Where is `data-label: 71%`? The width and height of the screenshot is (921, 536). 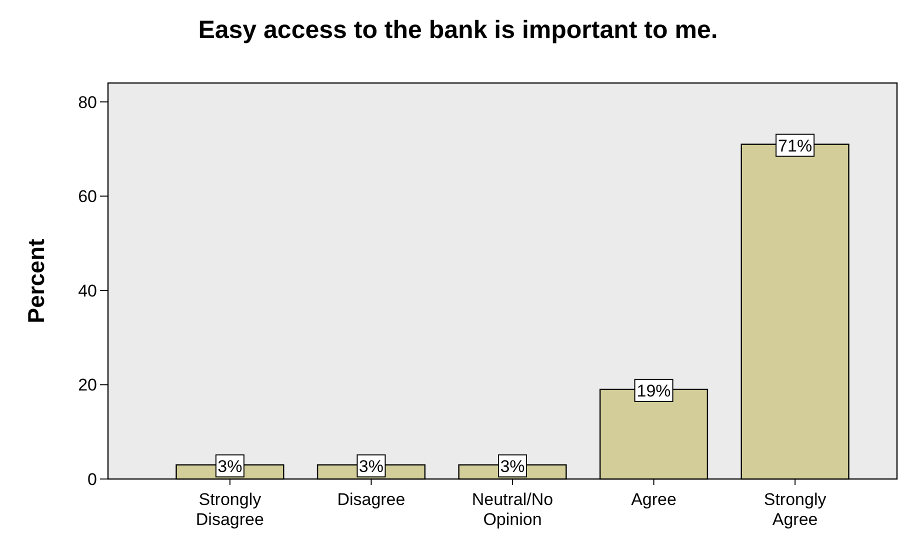 data-label: 71% is located at coordinates (795, 146).